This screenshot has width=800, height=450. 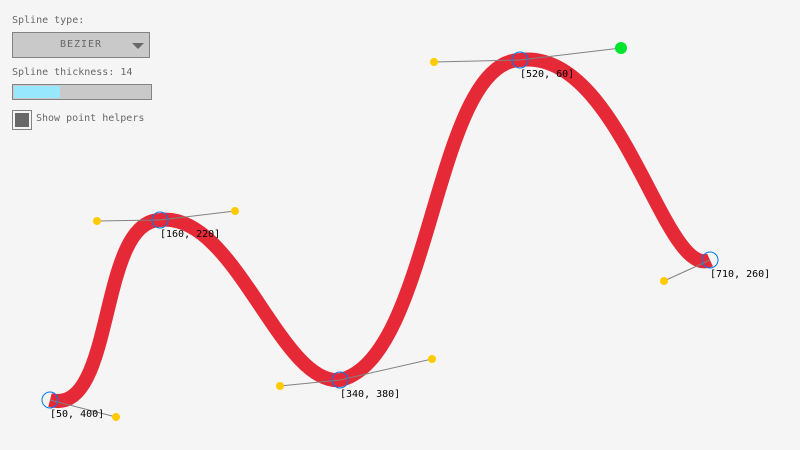 I want to click on thickness-slider-fill, so click(x=37, y=92).